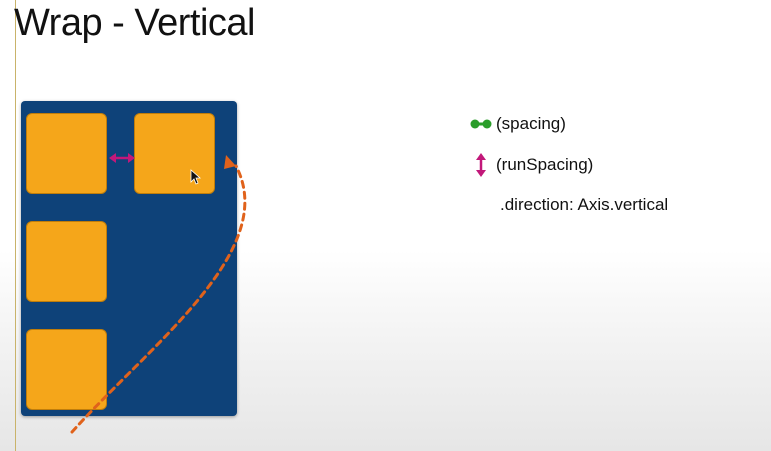 This screenshot has height=451, width=771. What do you see at coordinates (481, 165) in the screenshot?
I see `magenta-double-arrow-icon` at bounding box center [481, 165].